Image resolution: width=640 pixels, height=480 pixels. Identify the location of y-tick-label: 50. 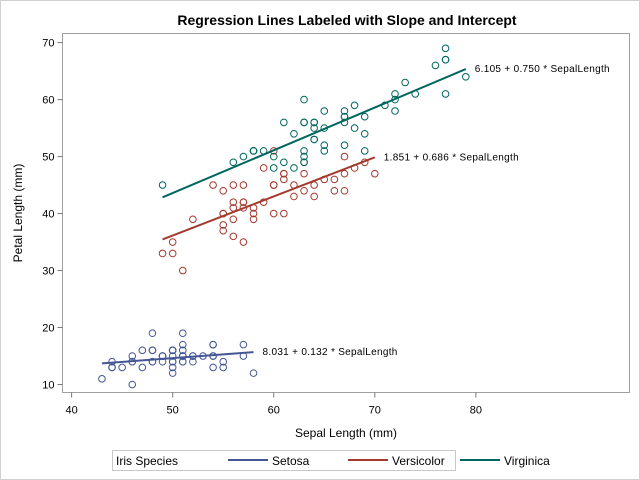
(48, 158).